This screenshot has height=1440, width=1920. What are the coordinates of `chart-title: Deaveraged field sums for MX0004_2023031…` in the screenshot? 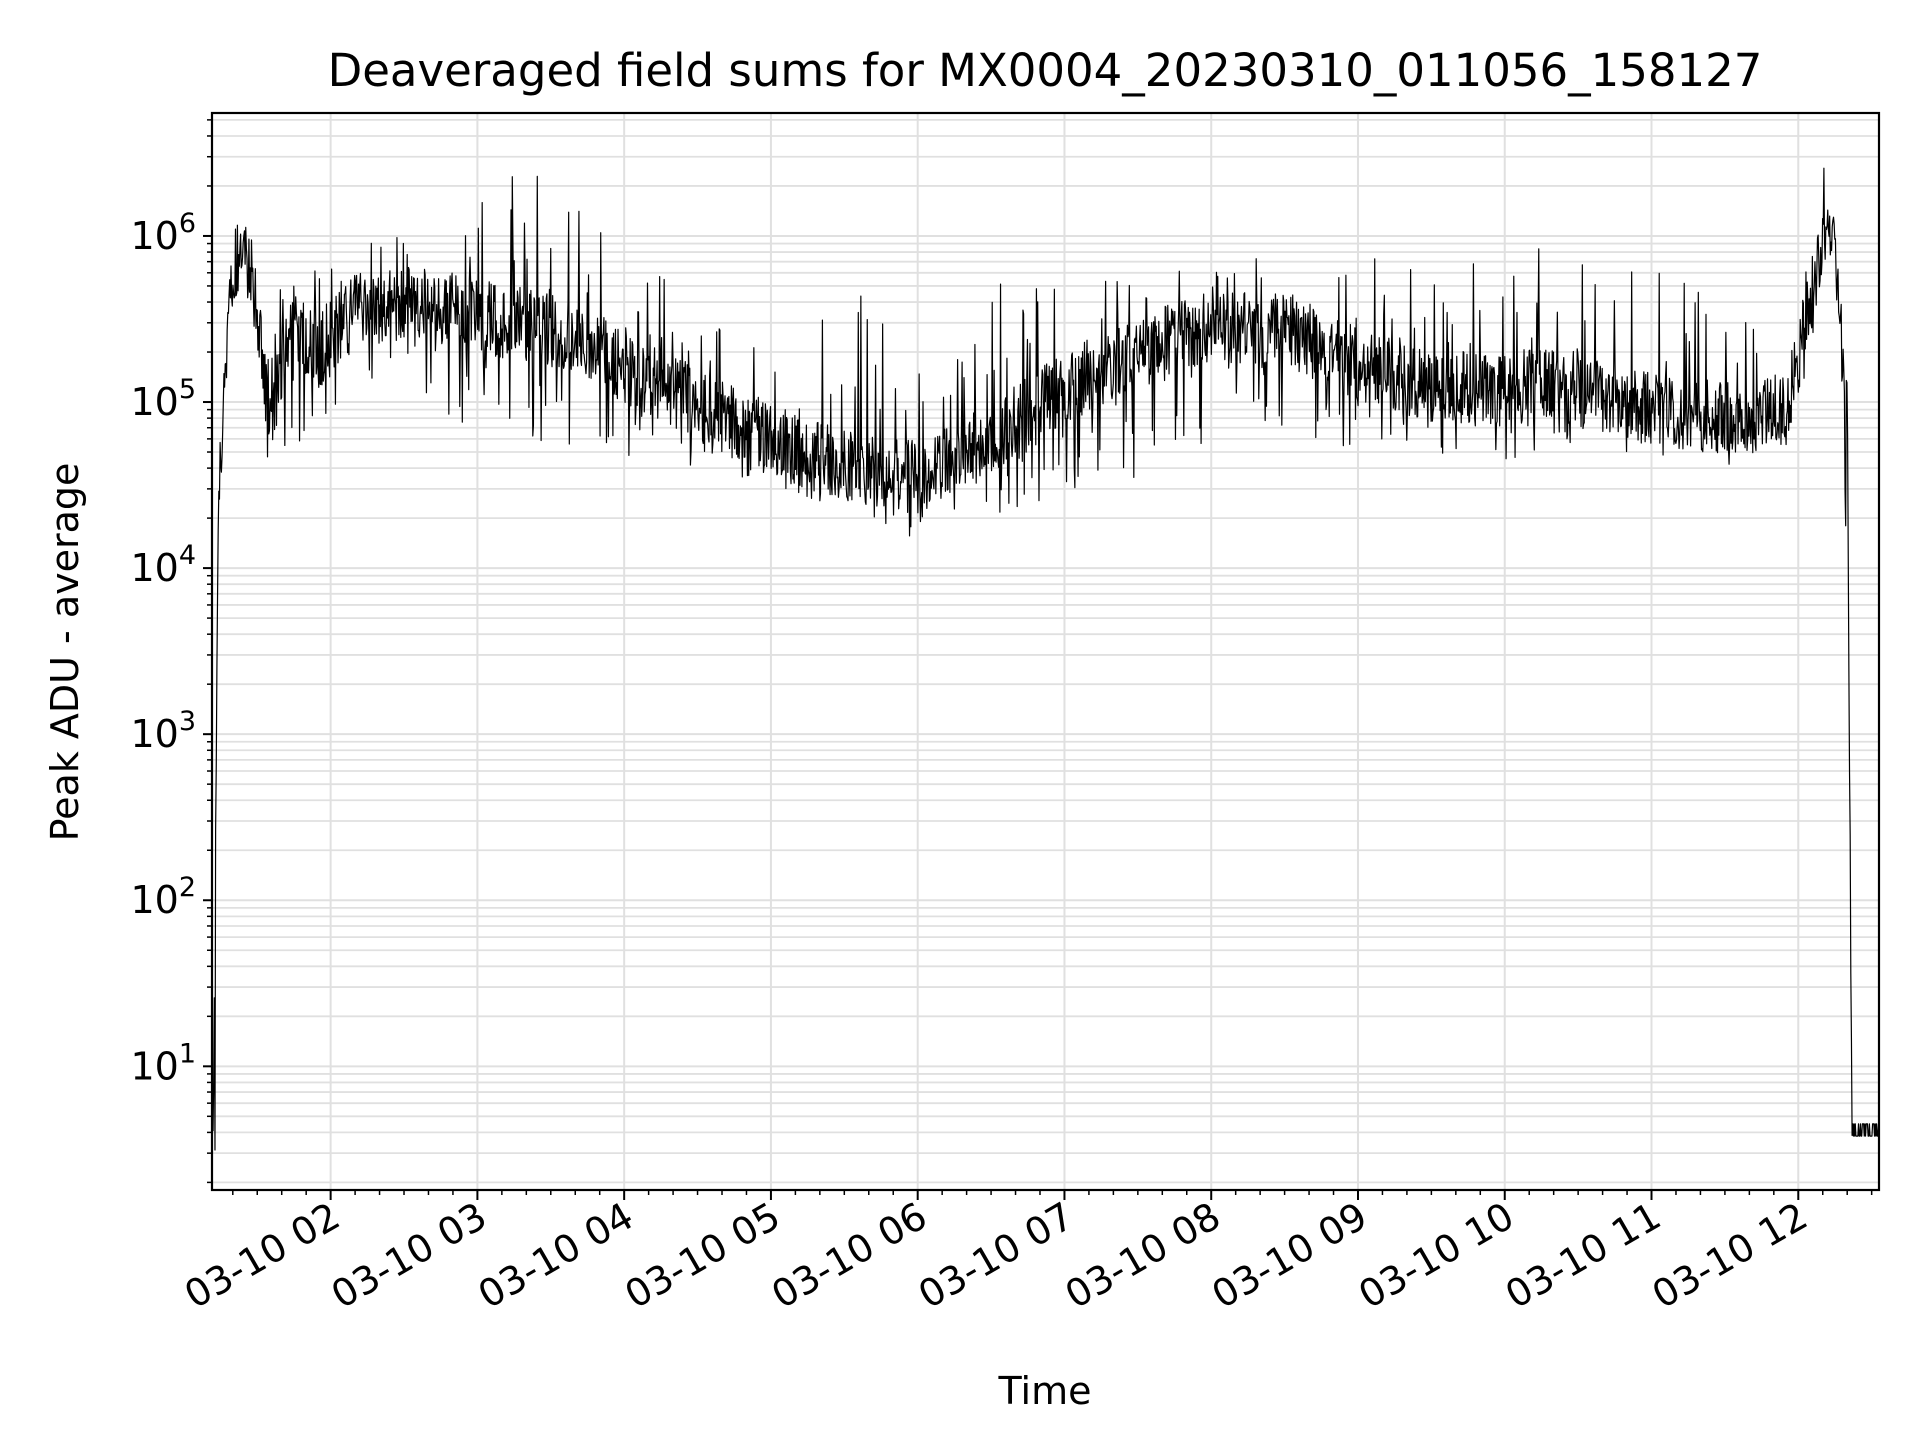 It's located at (1045, 70).